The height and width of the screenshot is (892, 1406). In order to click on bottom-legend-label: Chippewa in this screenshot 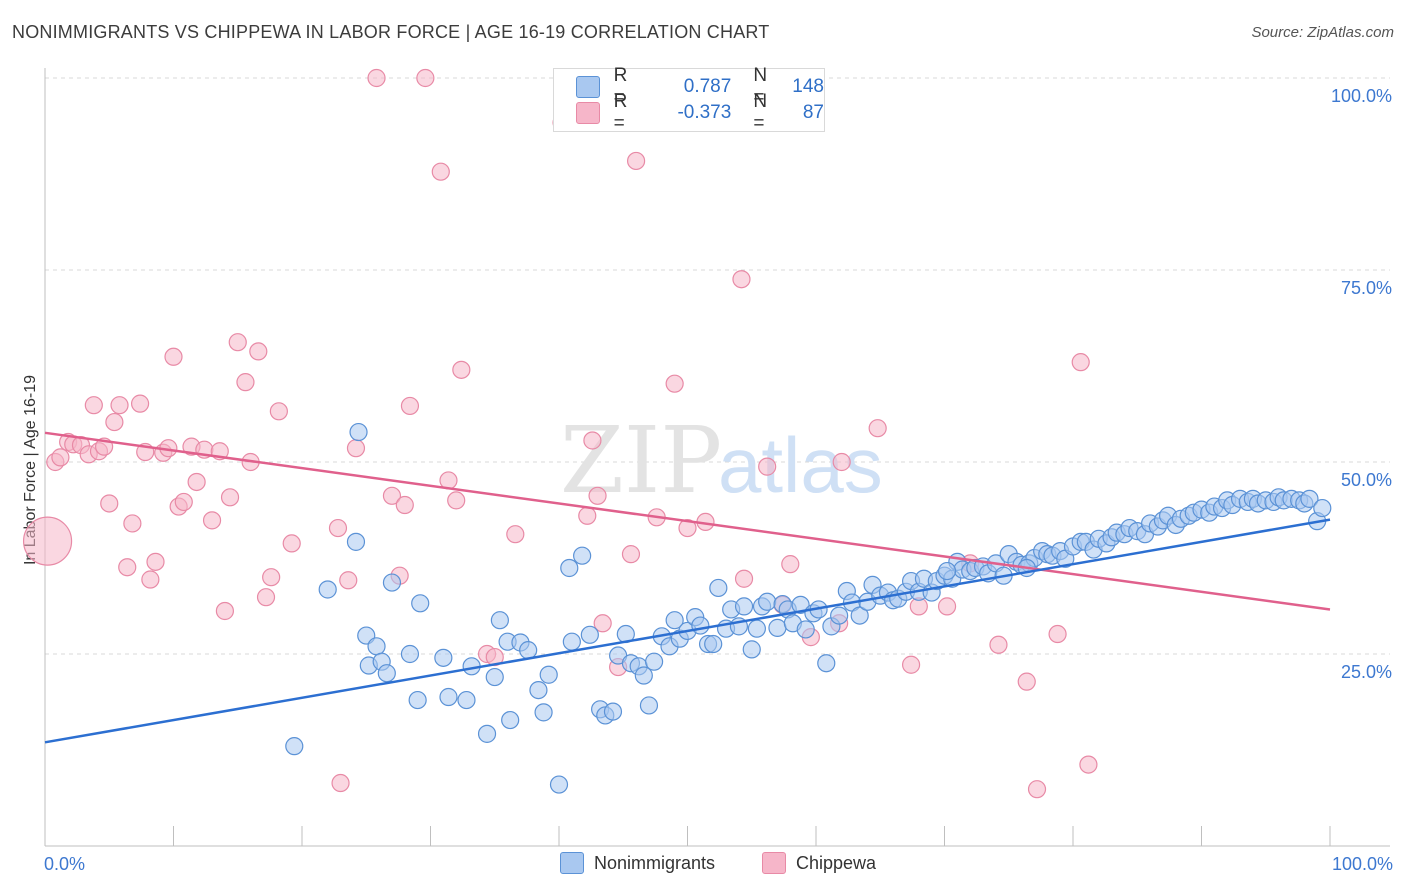, I will do `click(836, 862)`.